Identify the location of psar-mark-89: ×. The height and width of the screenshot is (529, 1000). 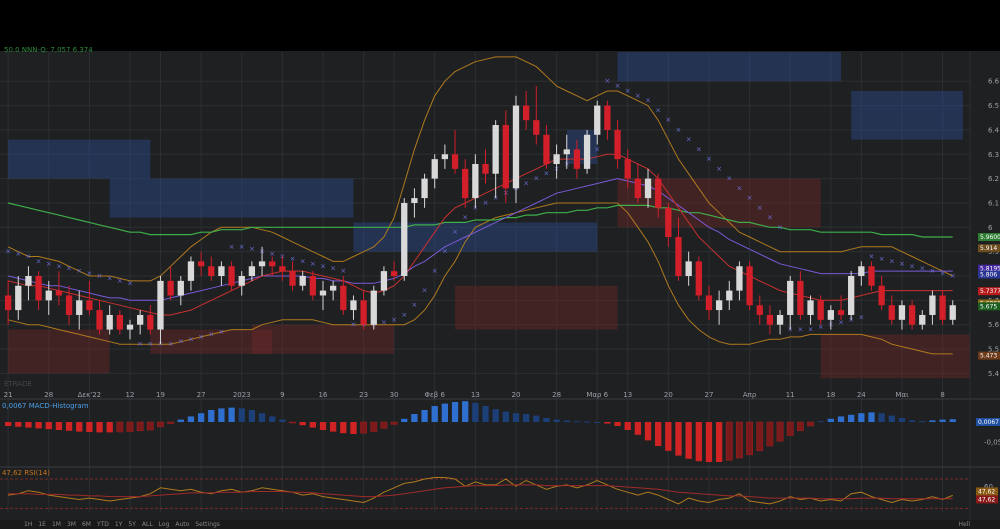
(912, 266).